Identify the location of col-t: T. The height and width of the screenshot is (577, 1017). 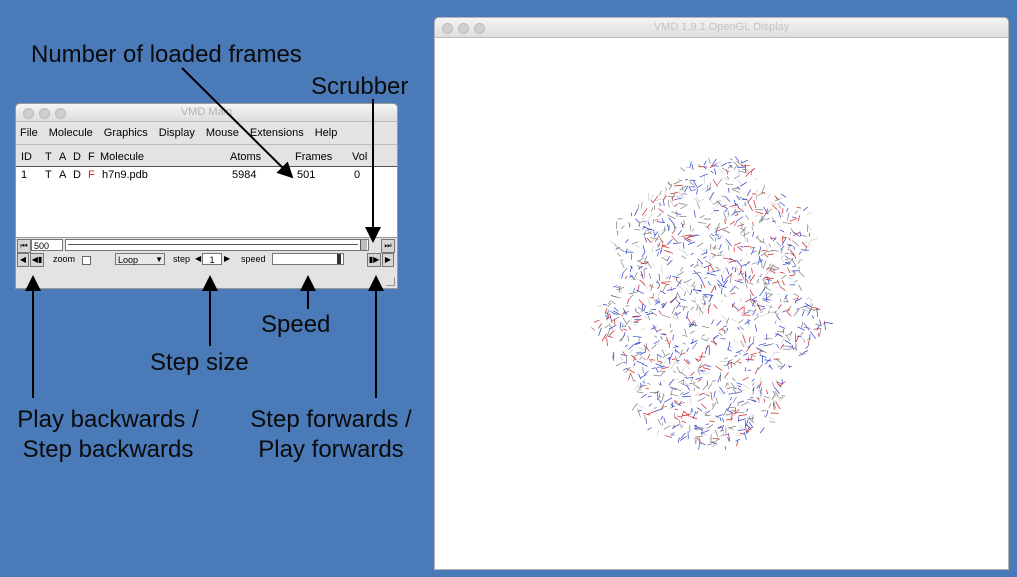
(48, 157).